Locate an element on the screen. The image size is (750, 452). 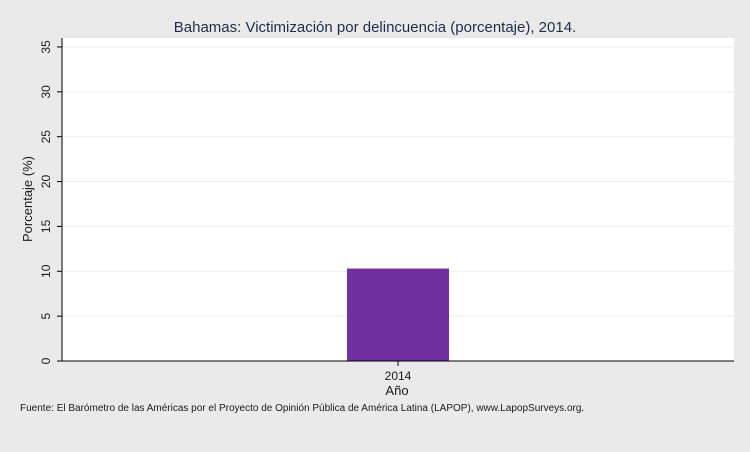
x-tick-label: 2014 is located at coordinates (398, 376).